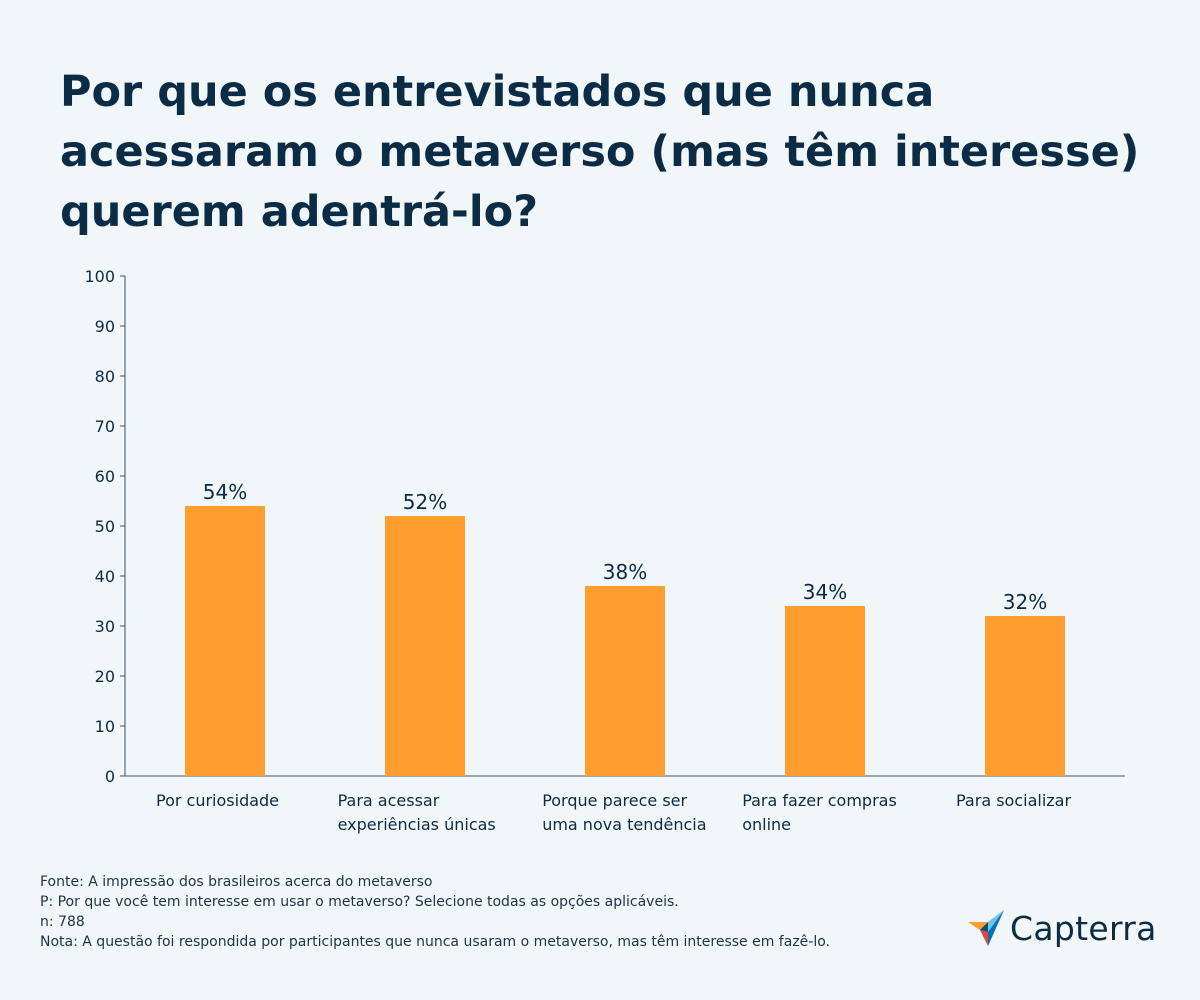 This screenshot has width=1200, height=1000. Describe the element at coordinates (1025, 602) in the screenshot. I see `data-label: 32%` at that location.